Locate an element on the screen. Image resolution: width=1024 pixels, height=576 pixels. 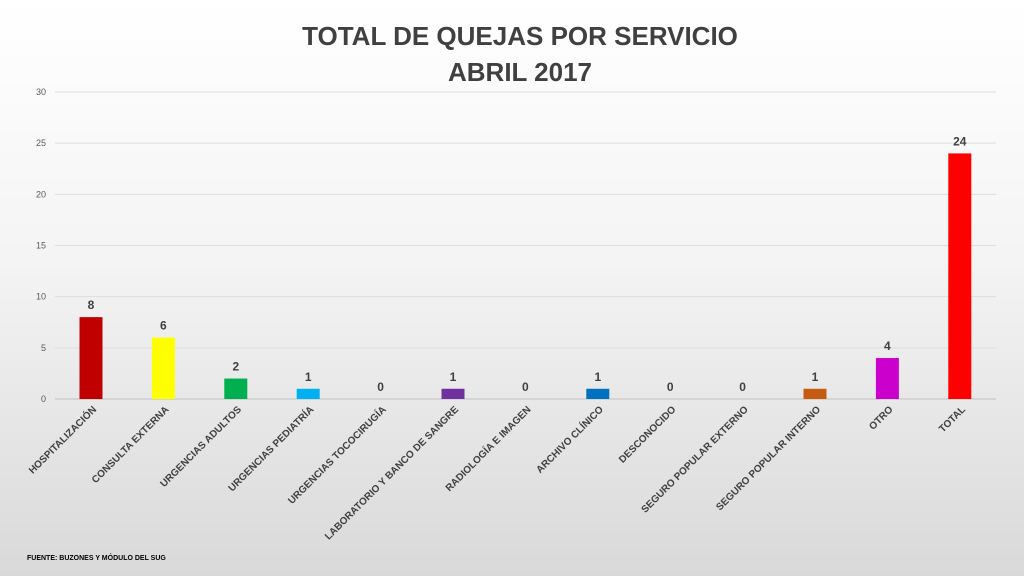
chart-title-line: TOTAL DE QUEJAS POR SERVICIO is located at coordinates (520, 36).